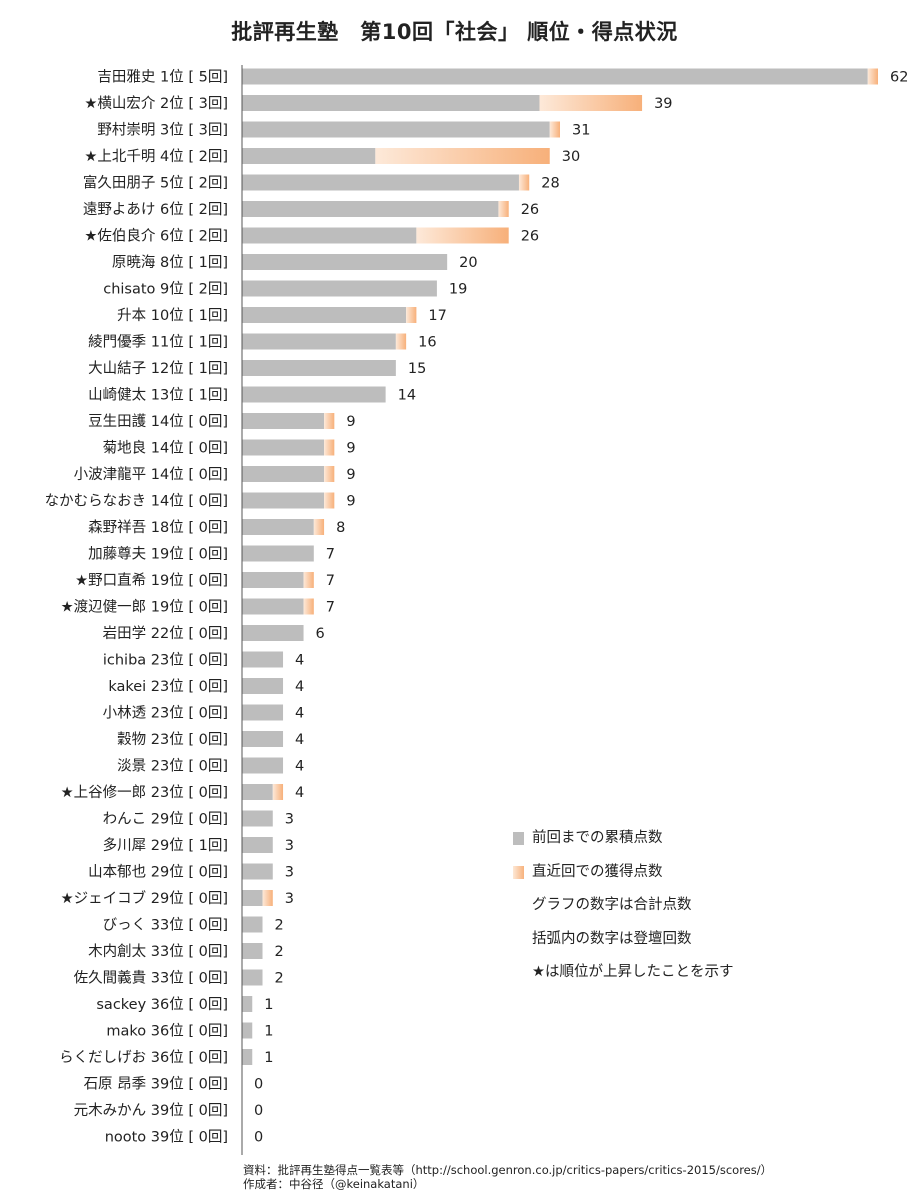  I want to click on category-label: 升本 10位 [ 1回], so click(172, 315).